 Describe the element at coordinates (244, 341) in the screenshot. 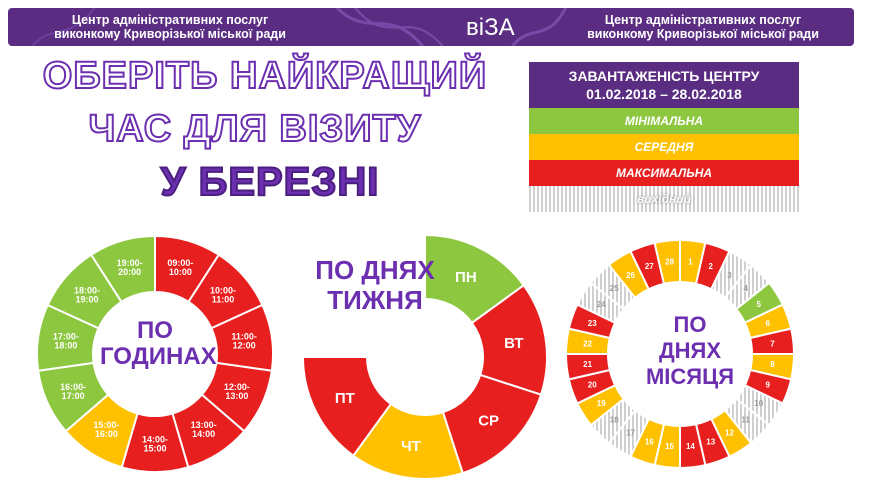

I see `segment-label: 11:00-12:00` at that location.